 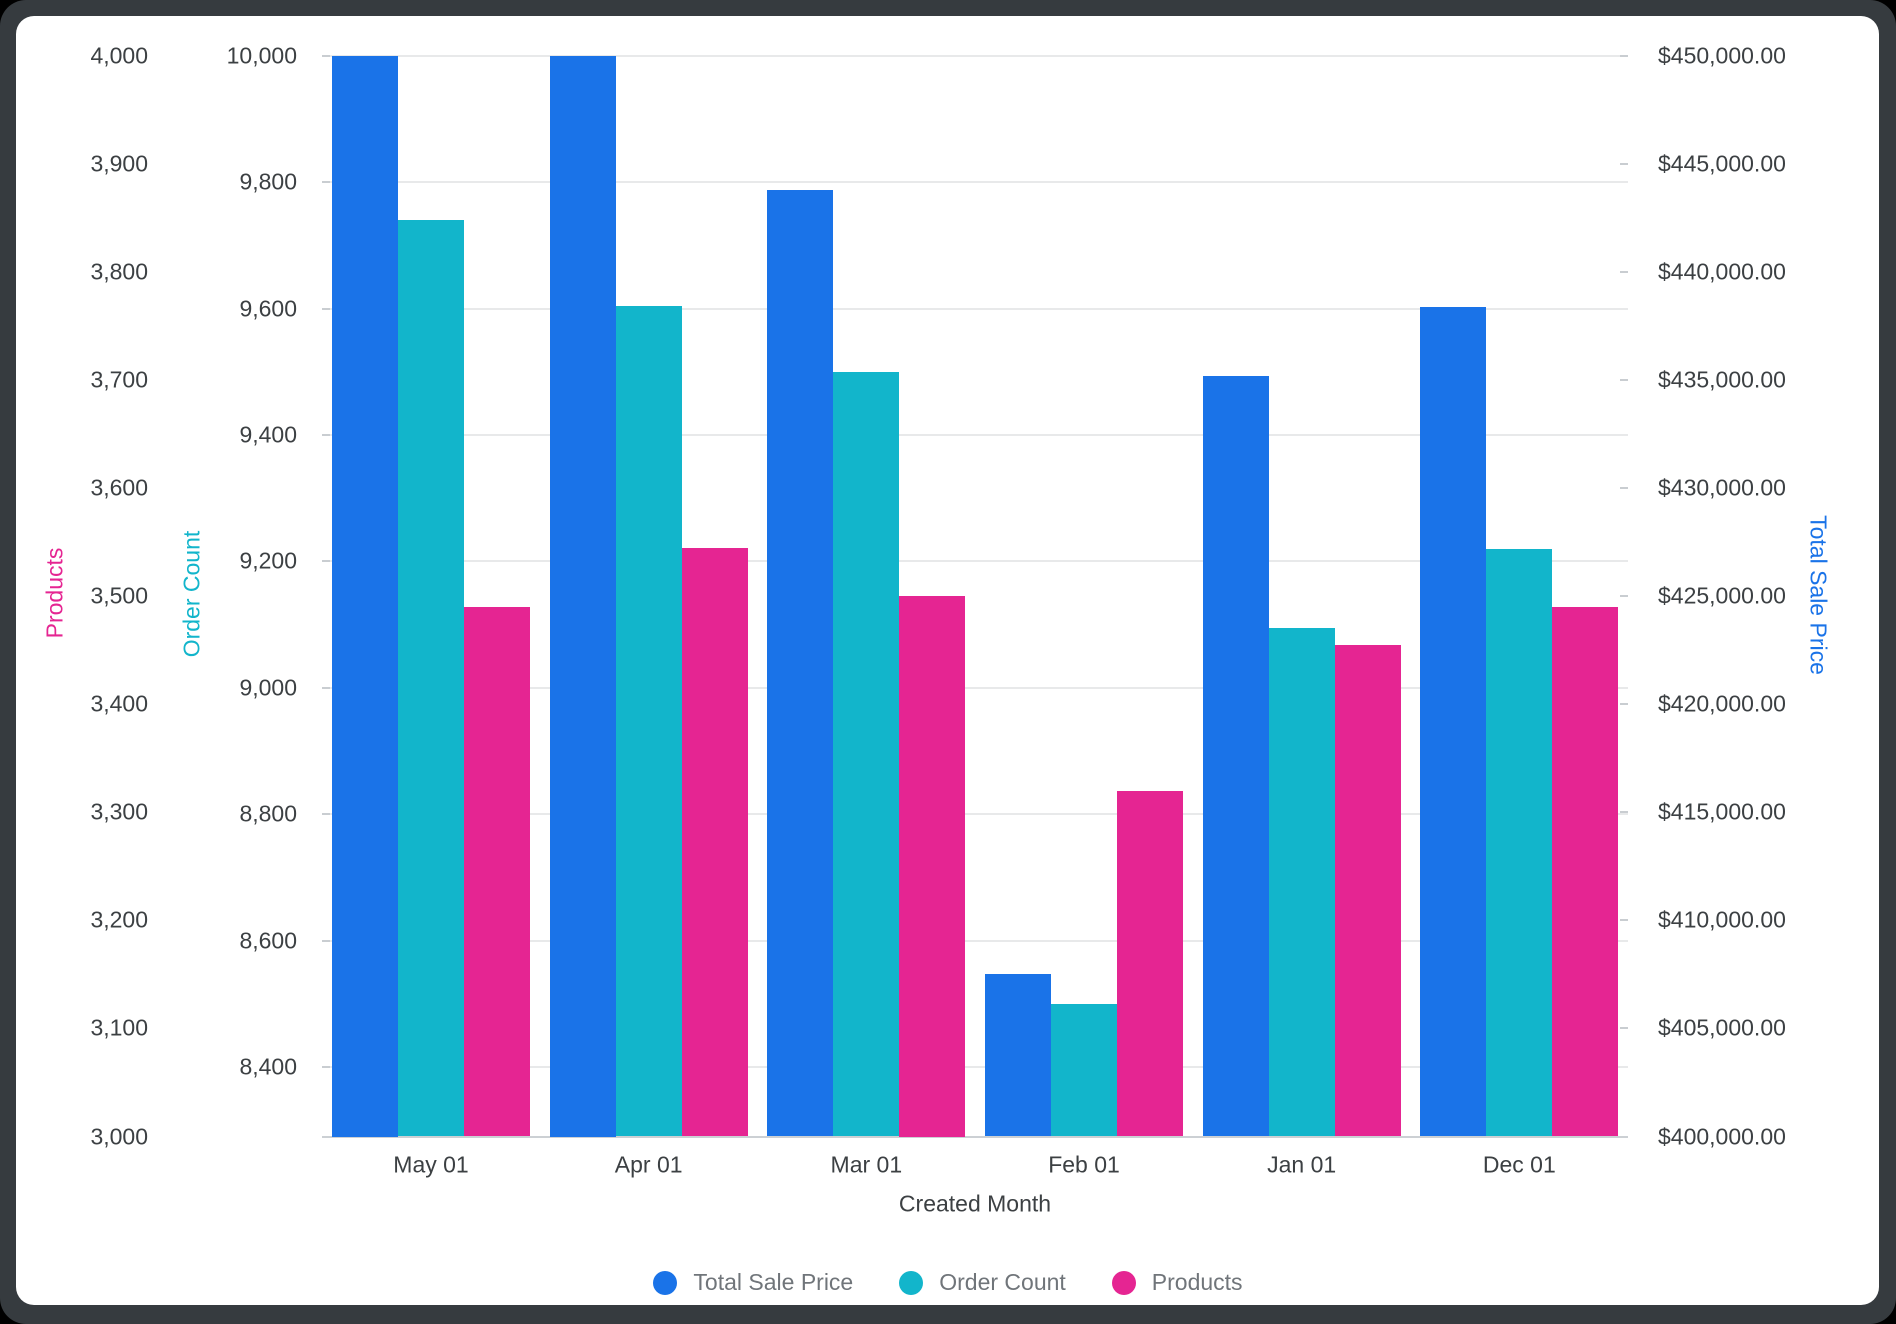 I want to click on legend: Total Sale Price Order Count Products, so click(x=947, y=1282).